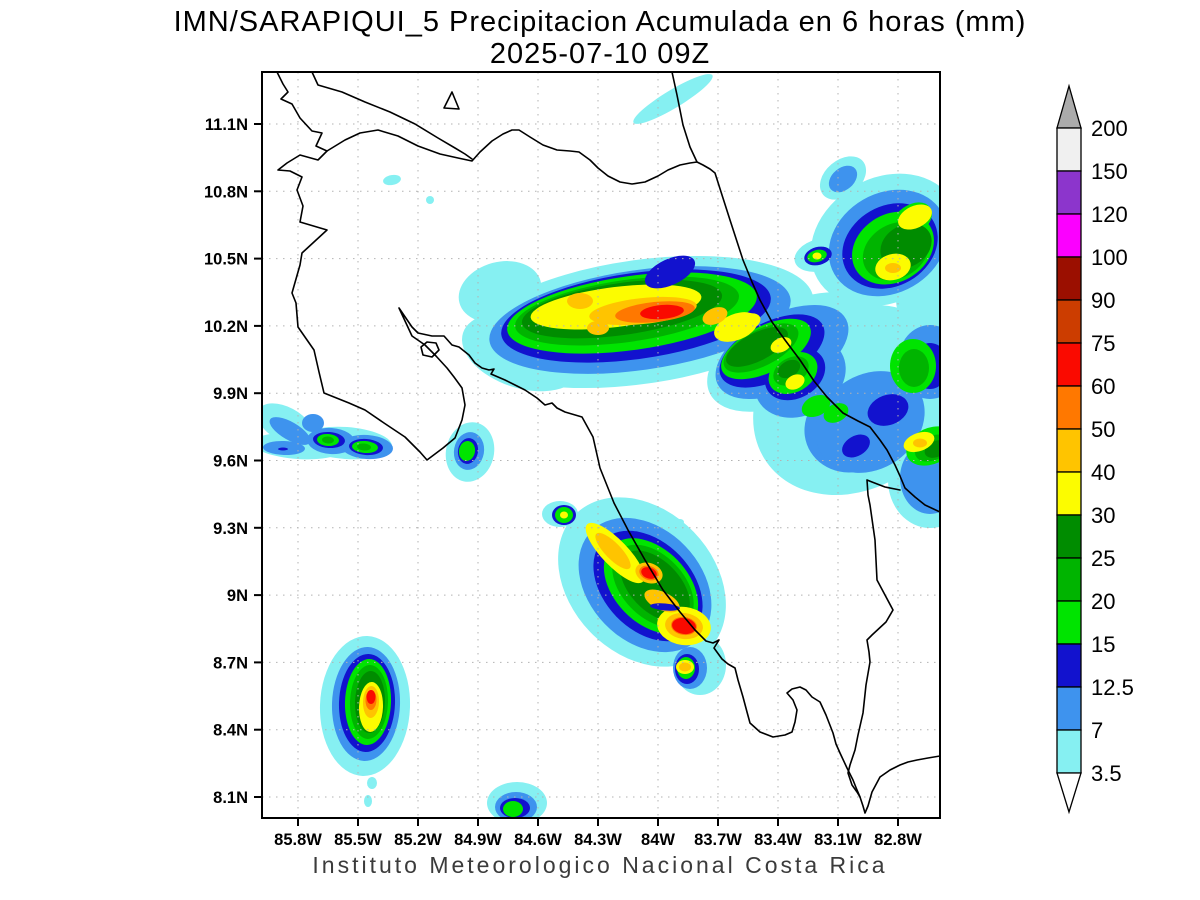 This screenshot has width=1200, height=900. I want to click on y-tick-label: 10.8N, so click(226, 192).